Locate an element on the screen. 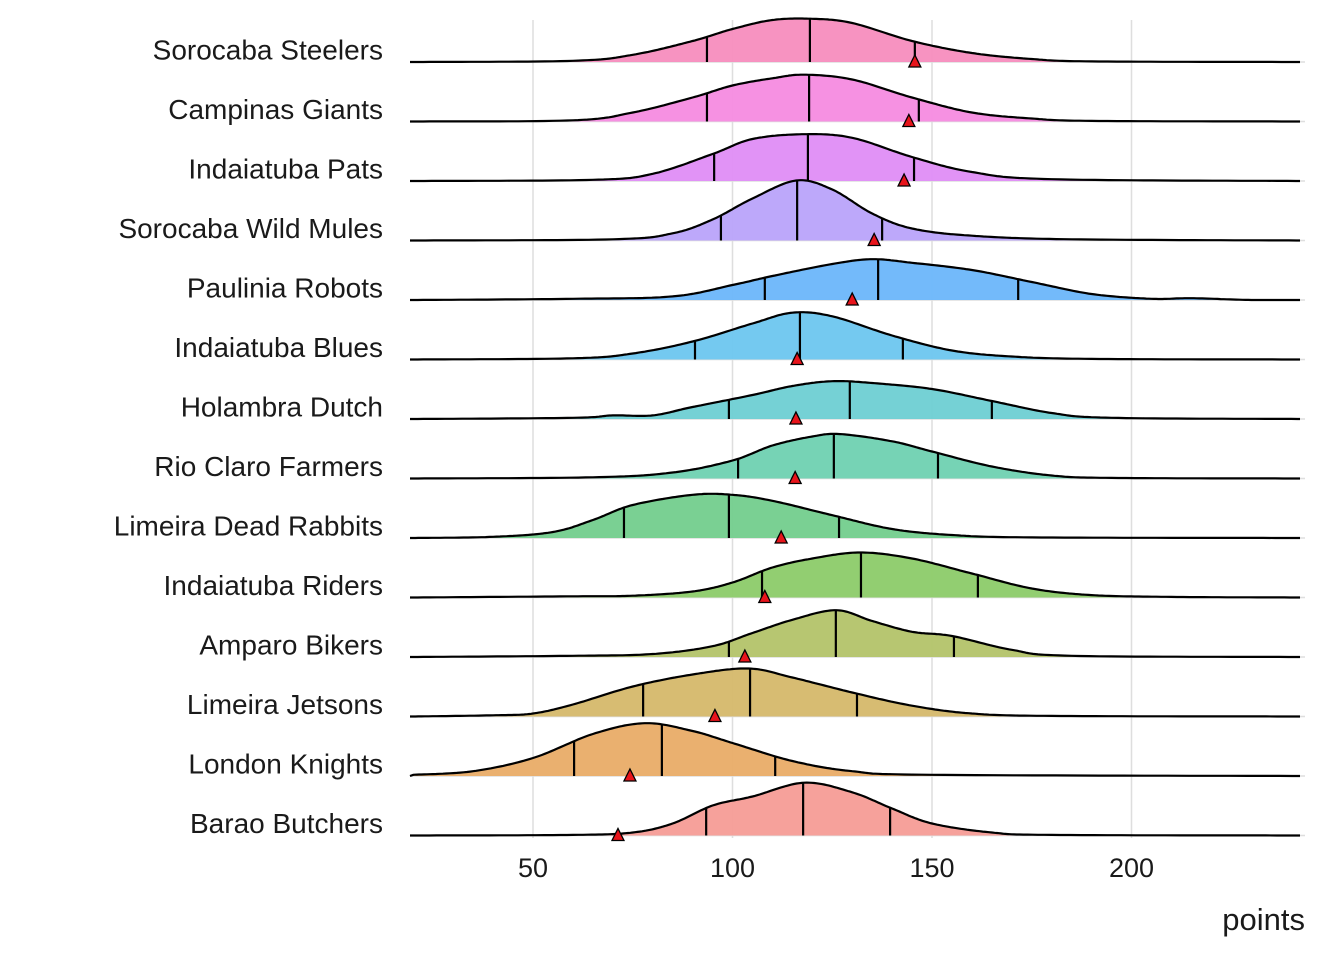 This screenshot has width=1344, height=965. ridge-limeira-dead-rabbits is located at coordinates (855, 518).